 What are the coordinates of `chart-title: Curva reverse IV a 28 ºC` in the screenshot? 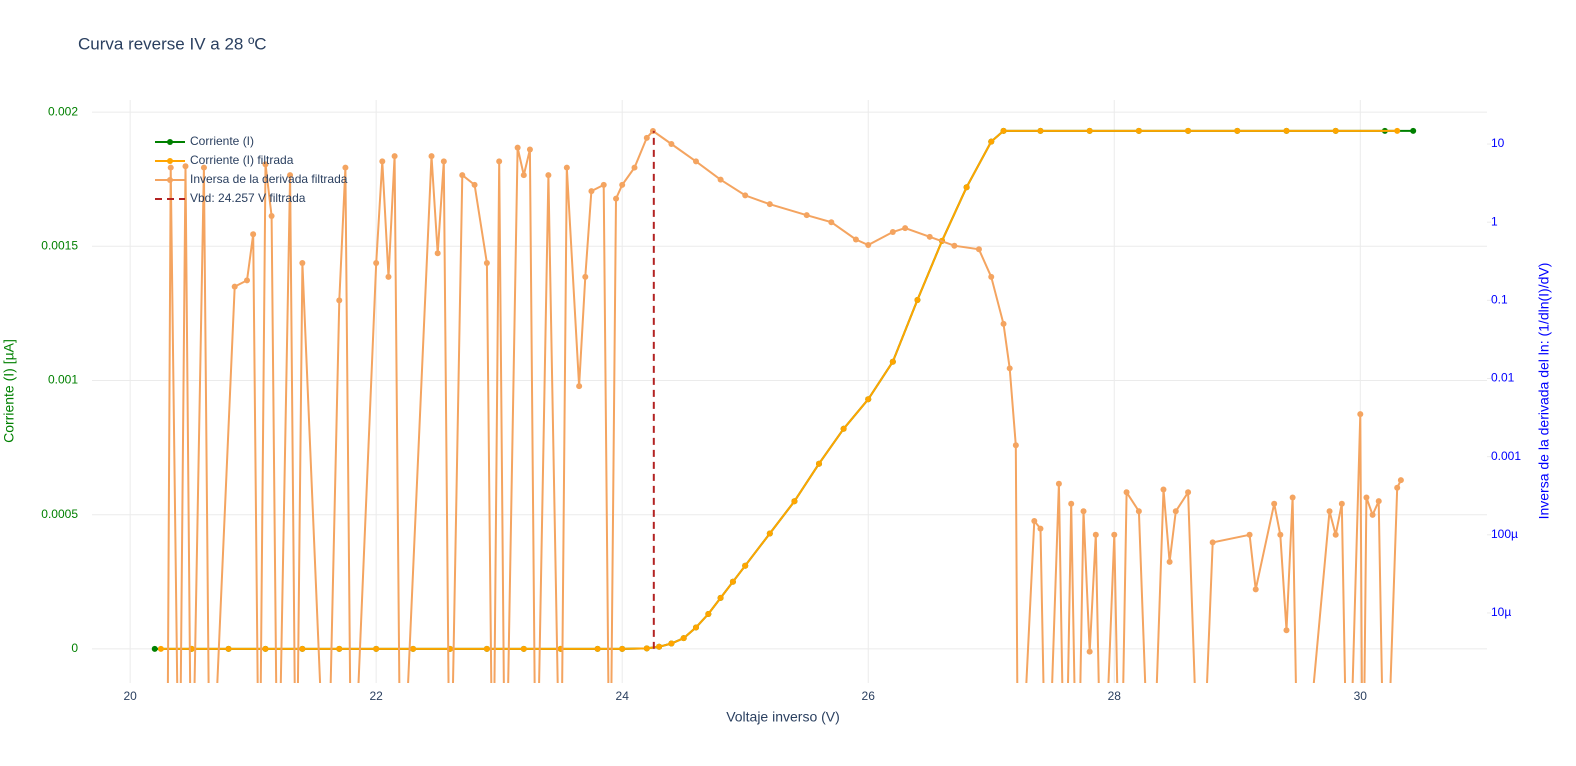 It's located at (172, 43).